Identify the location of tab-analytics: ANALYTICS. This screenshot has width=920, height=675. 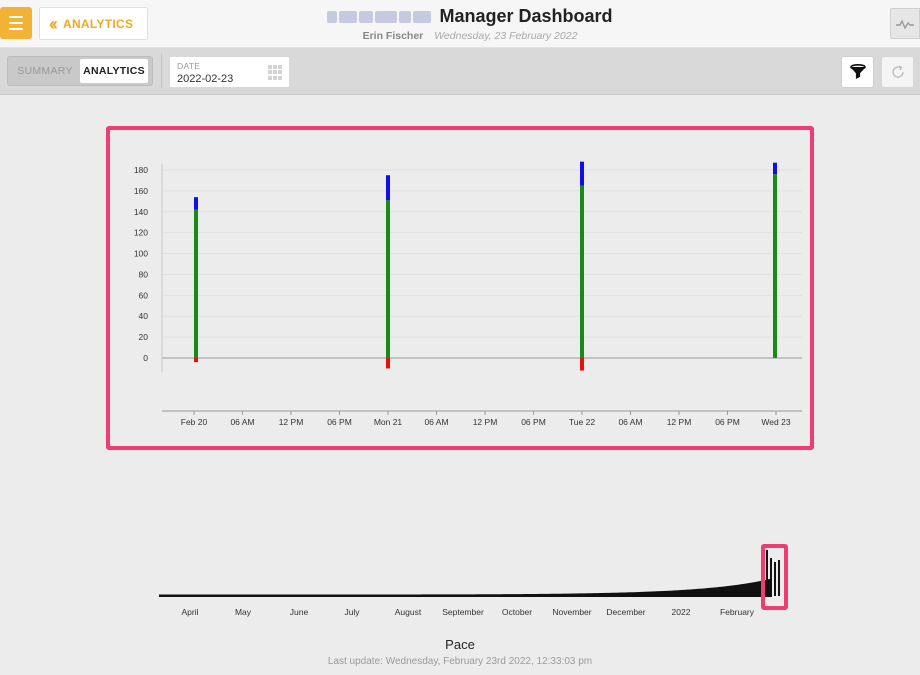
(114, 71).